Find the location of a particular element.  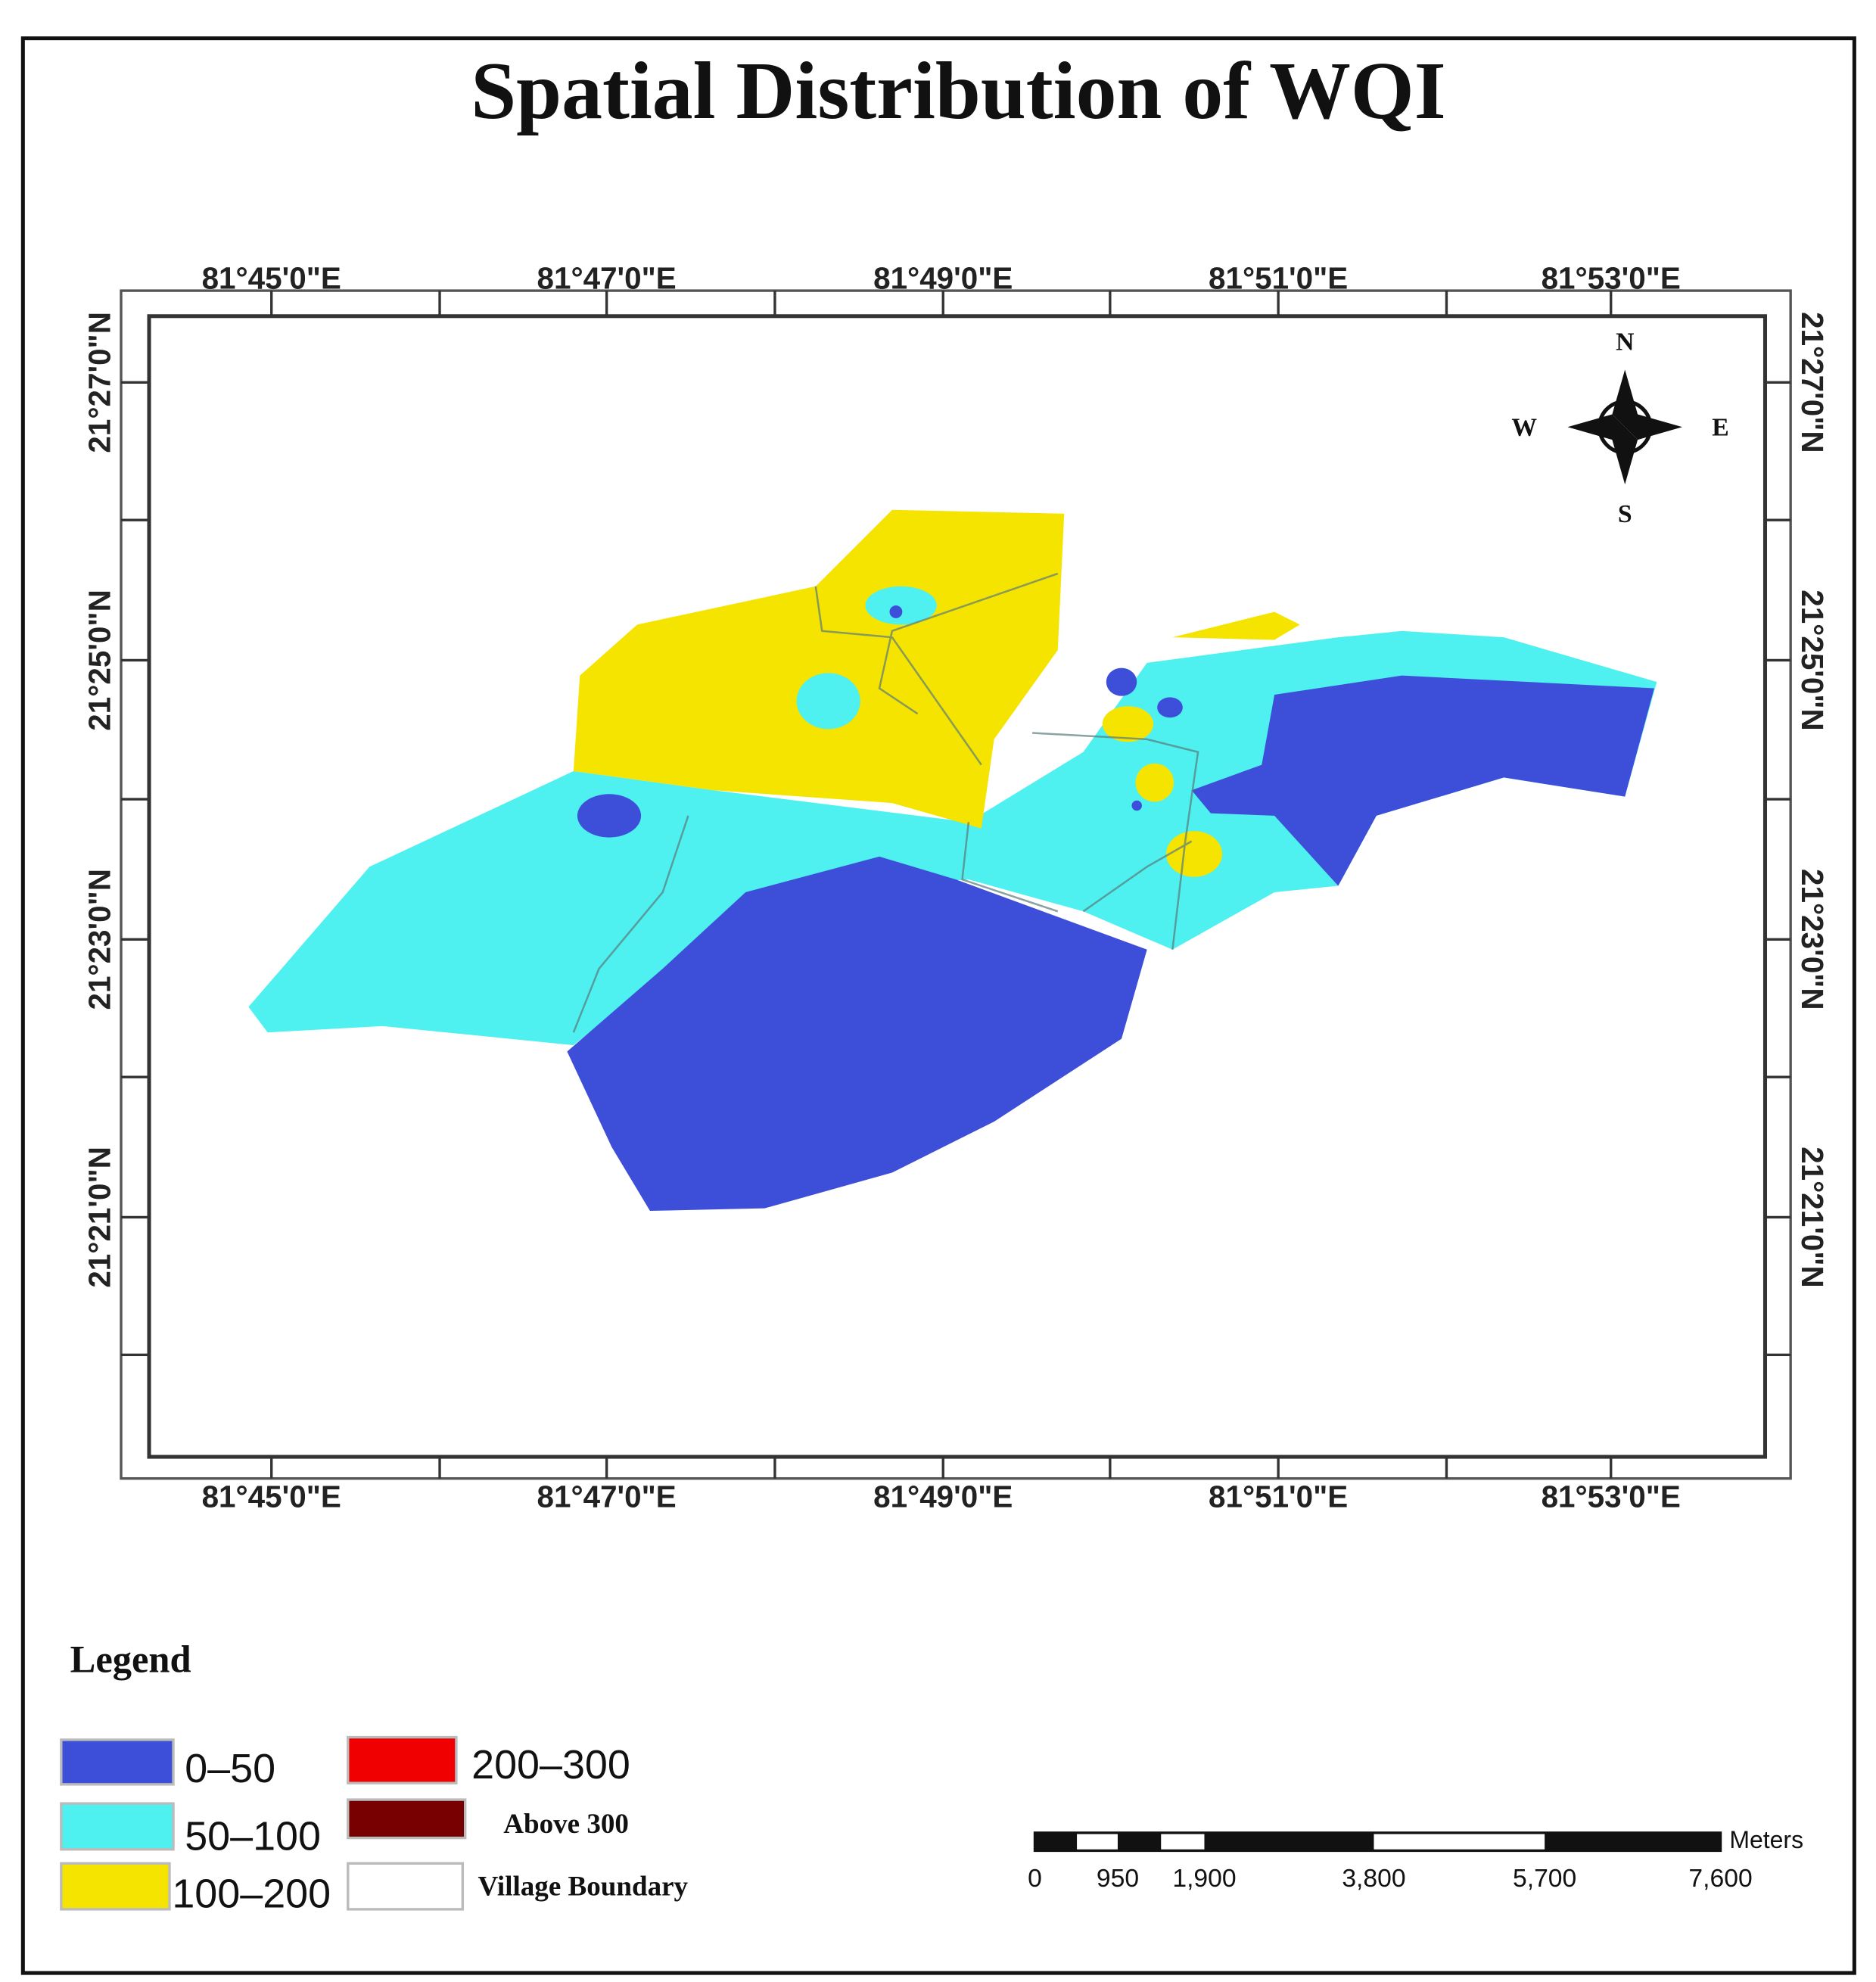

legend-label: 100–200 is located at coordinates (252, 1893).